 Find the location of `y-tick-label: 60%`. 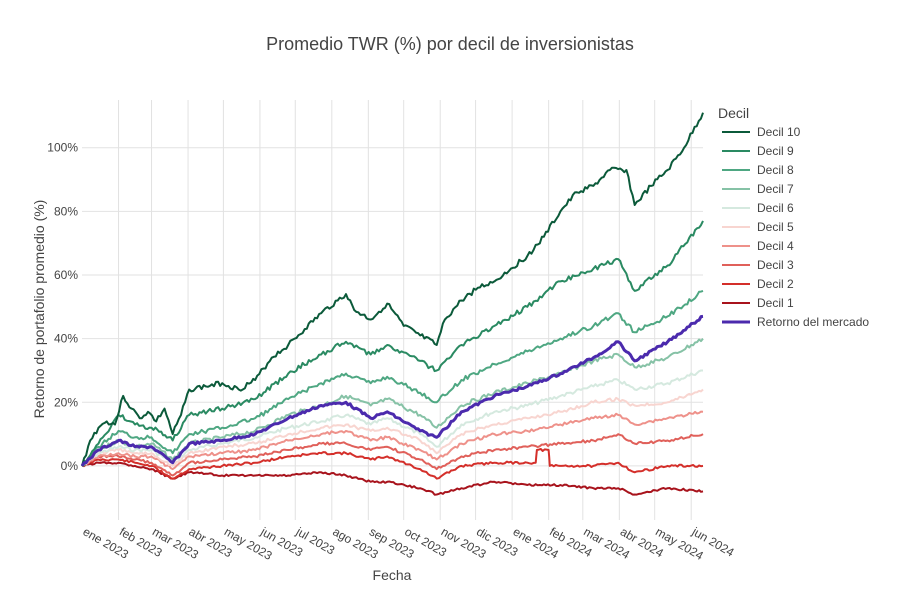

y-tick-label: 60% is located at coordinates (66, 275).